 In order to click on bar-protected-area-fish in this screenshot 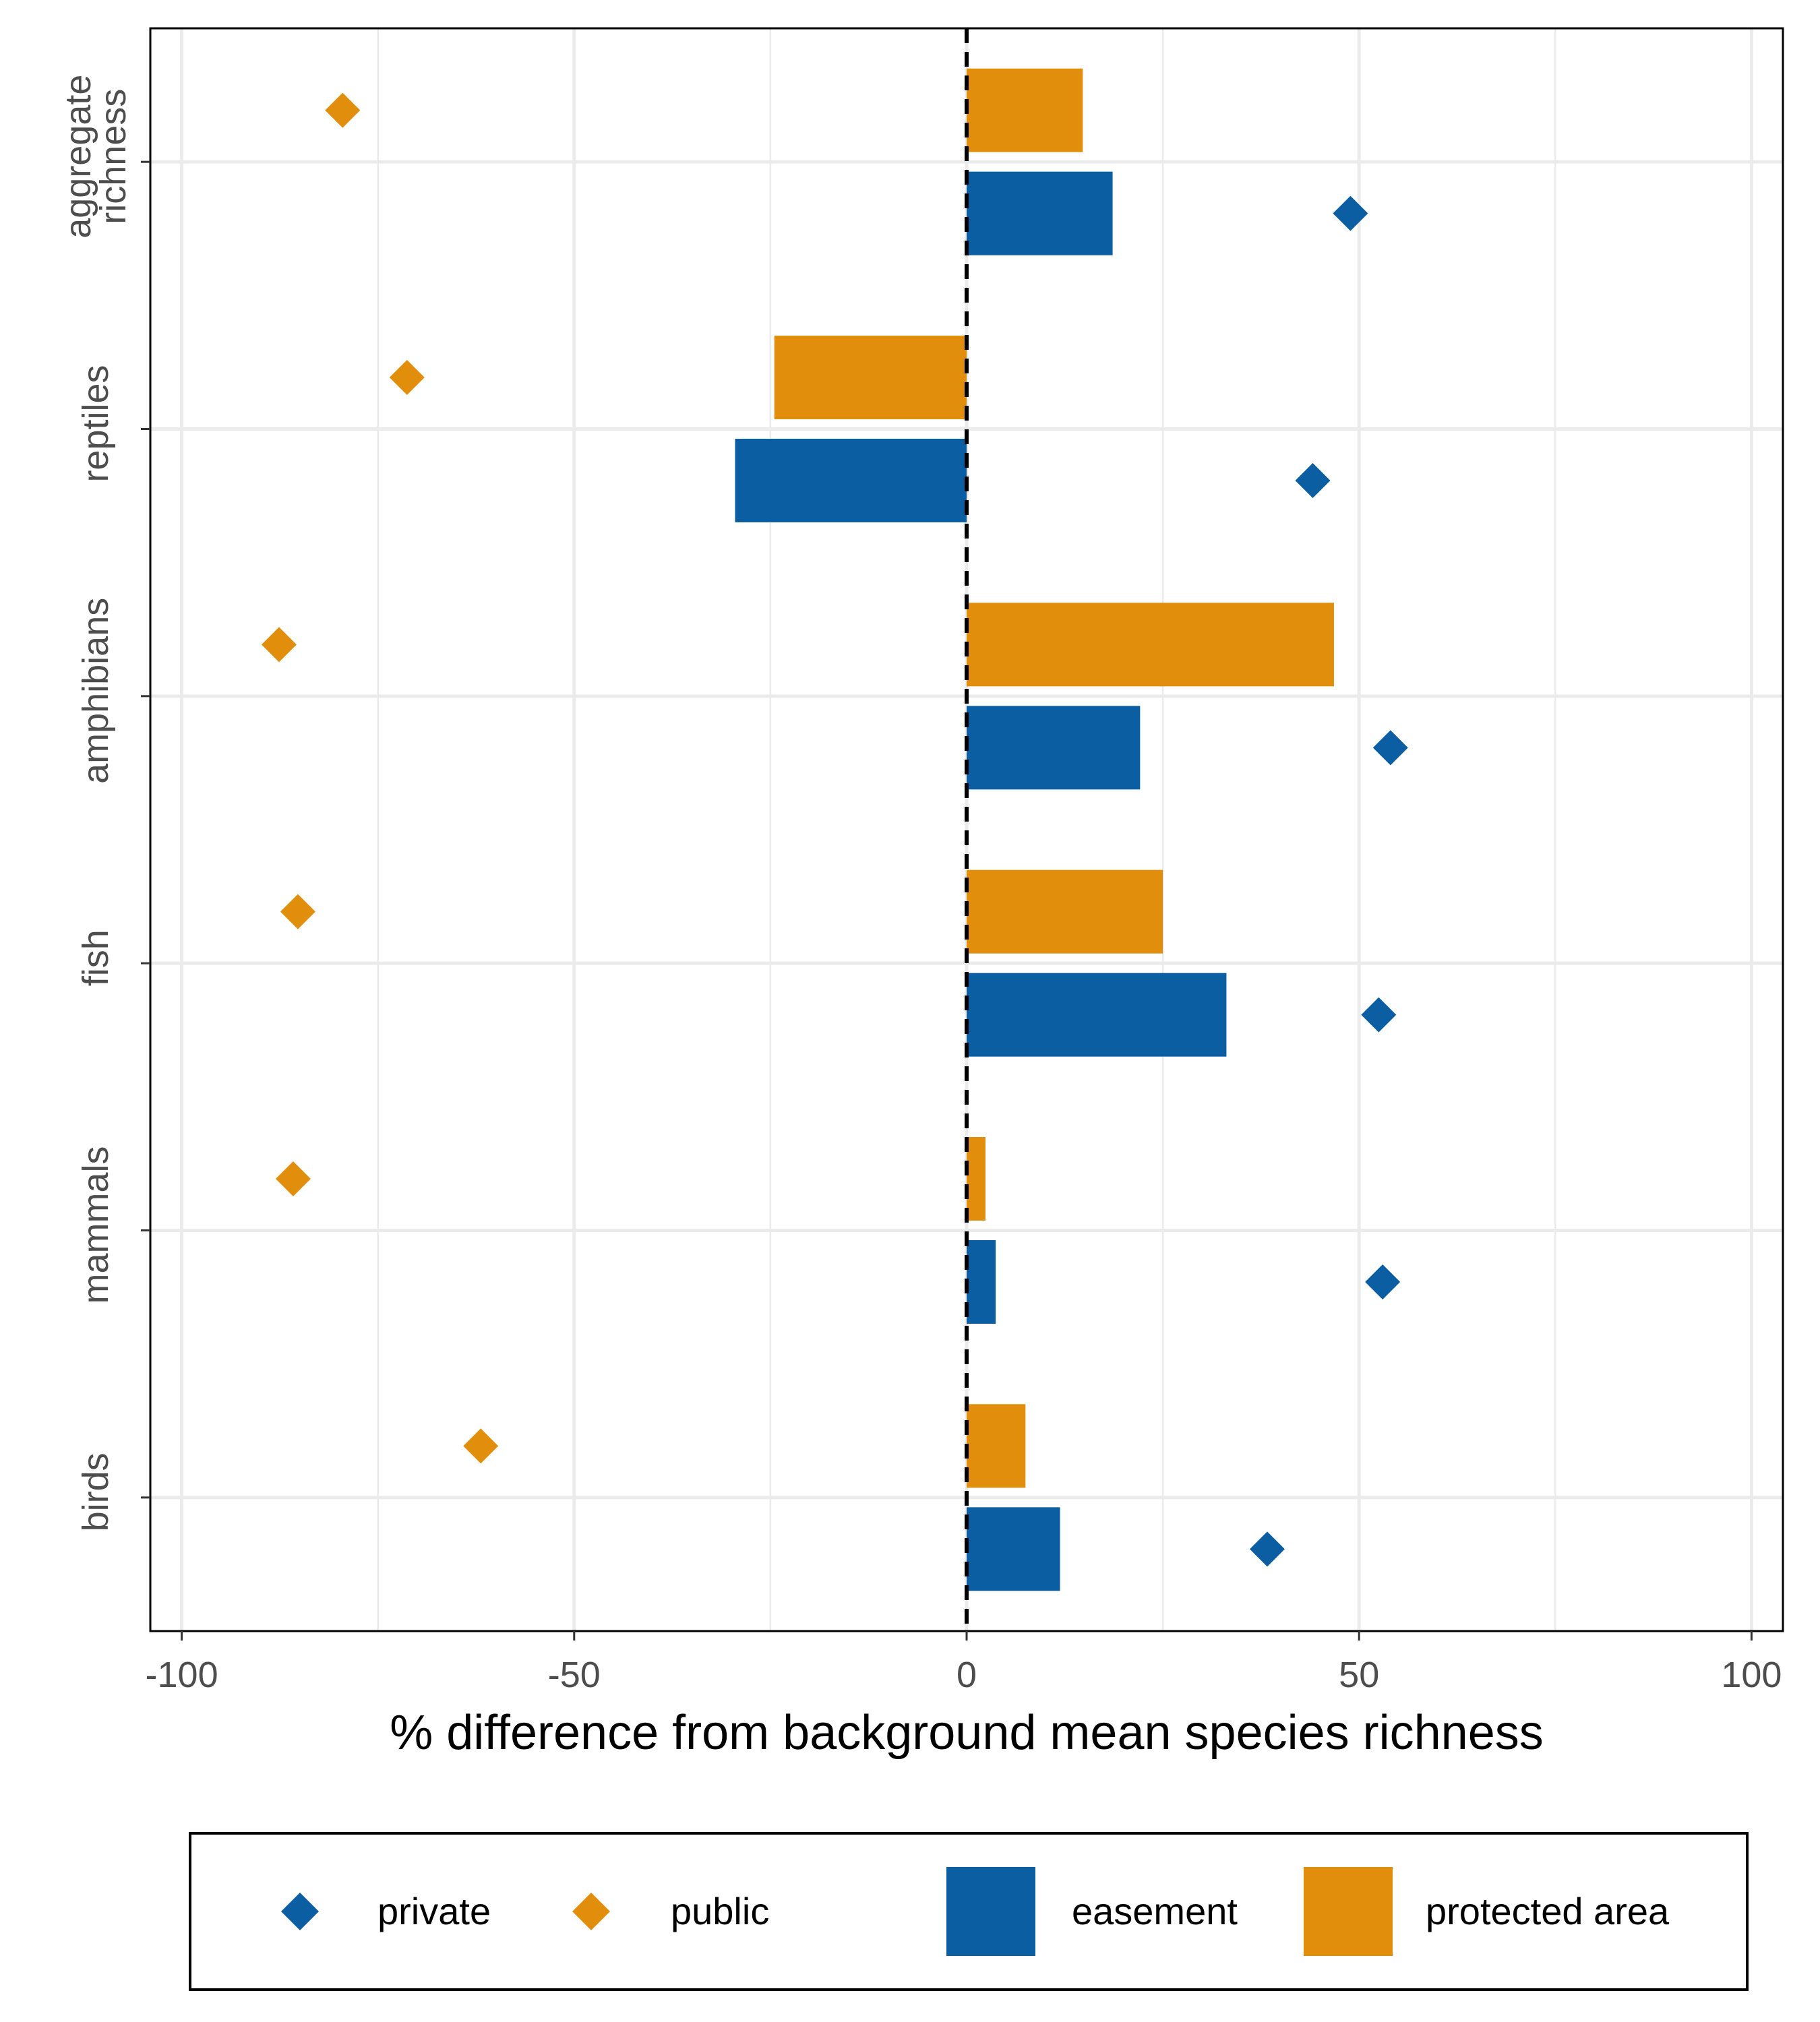, I will do `click(1065, 911)`.